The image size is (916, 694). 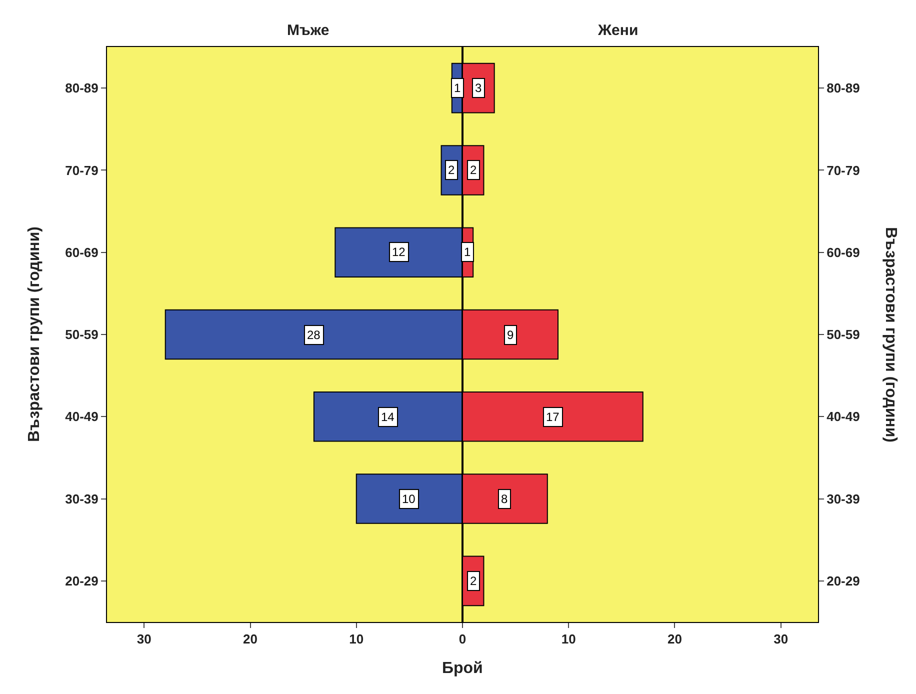 What do you see at coordinates (462, 668) in the screenshot?
I see `x-axis-title: Брой` at bounding box center [462, 668].